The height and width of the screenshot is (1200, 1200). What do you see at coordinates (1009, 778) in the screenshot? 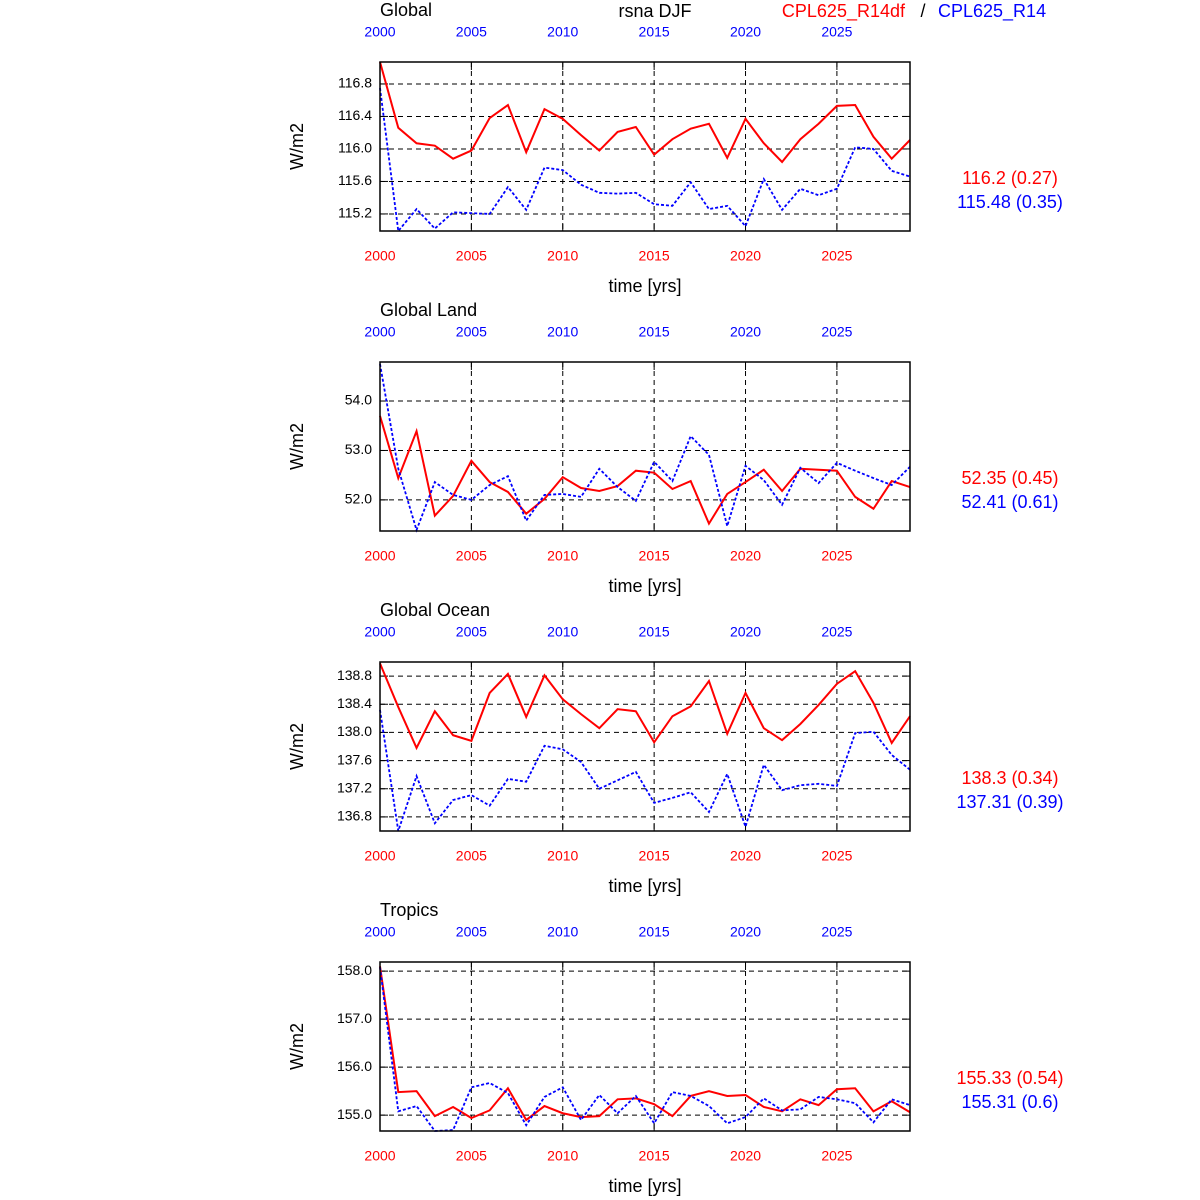
I see `summary-label: 138.3 (0.34)` at bounding box center [1009, 778].